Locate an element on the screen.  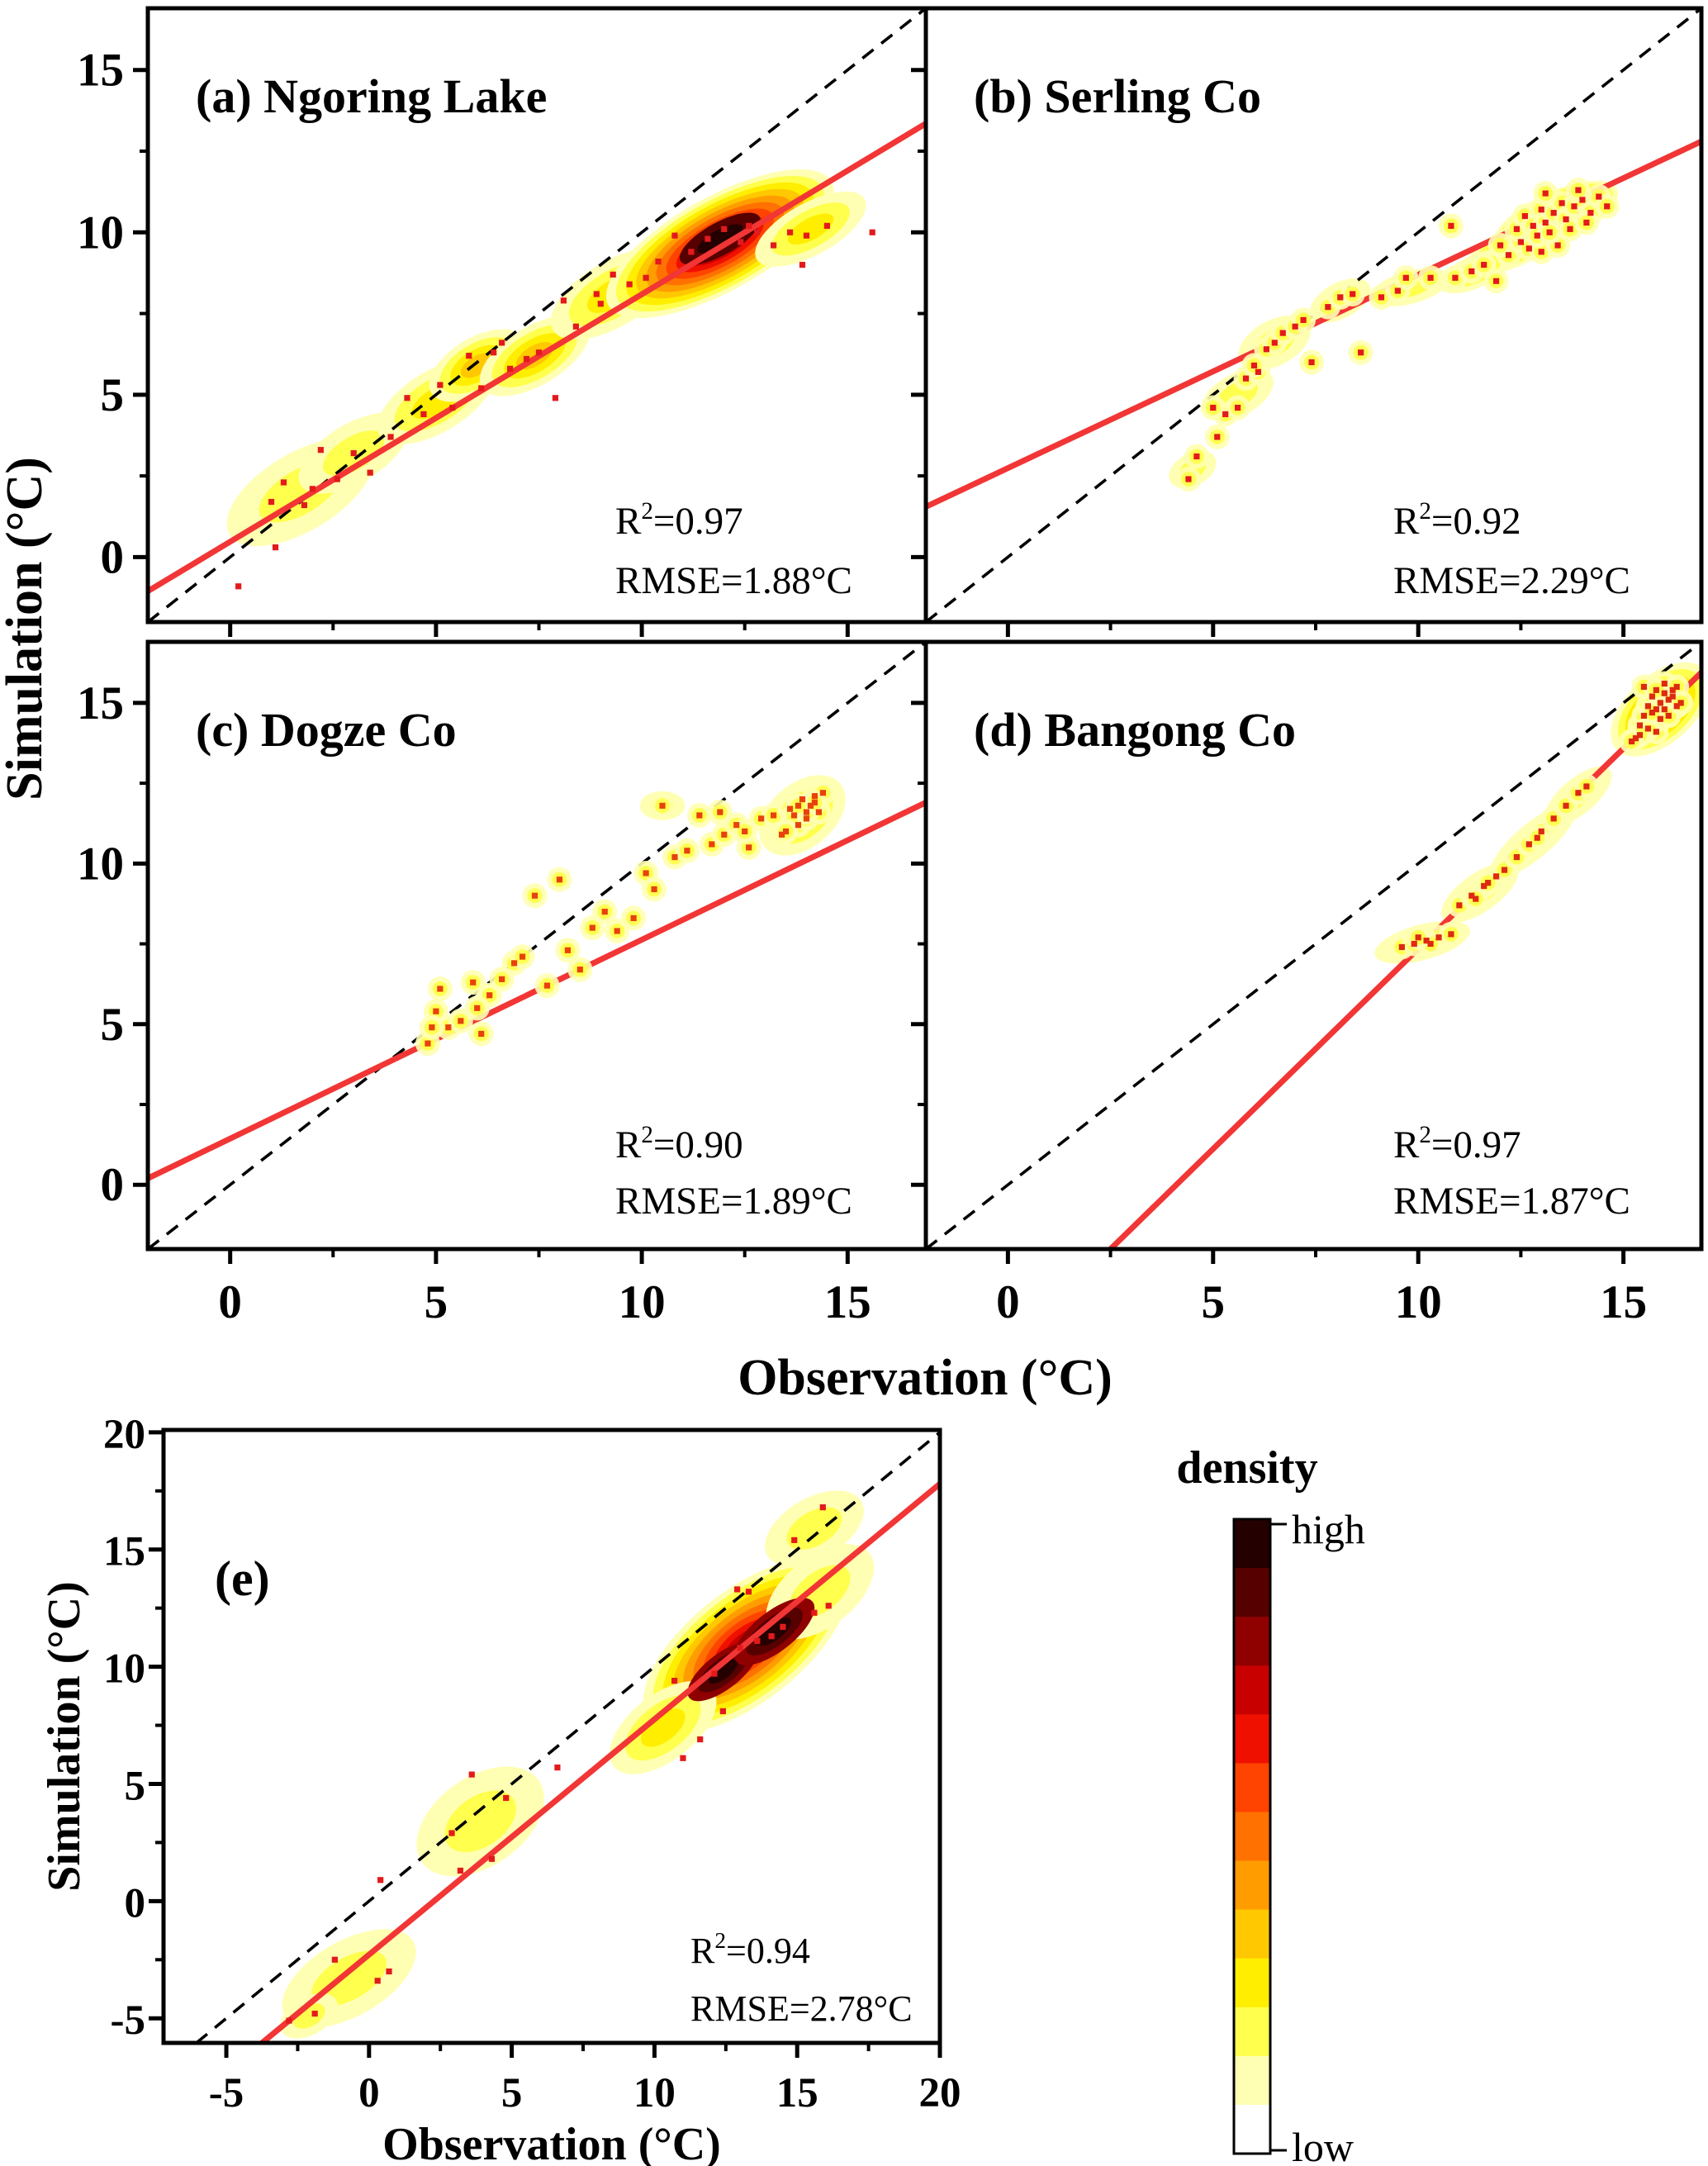
panel-d-xtick-label: 5 is located at coordinates (1214, 1302).